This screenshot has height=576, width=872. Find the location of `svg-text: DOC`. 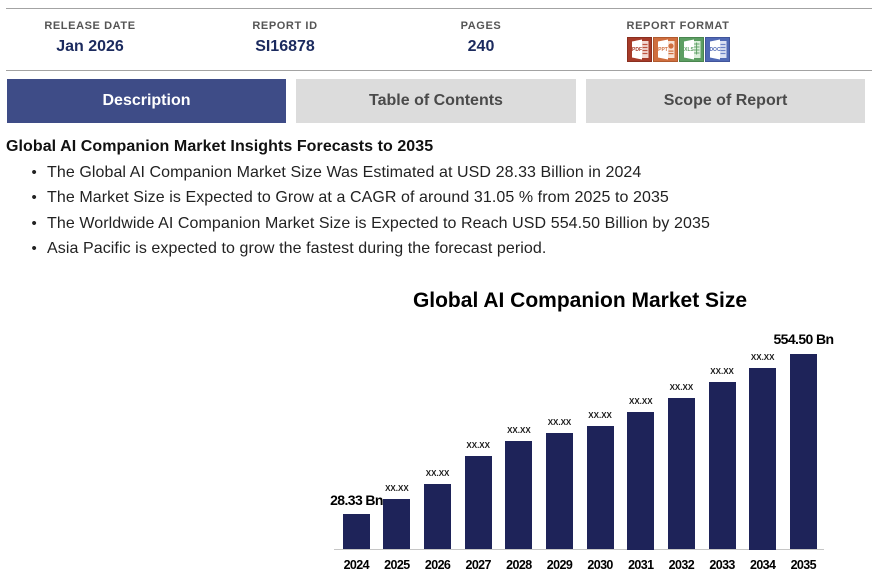

svg-text: DOC is located at coordinates (715, 50).